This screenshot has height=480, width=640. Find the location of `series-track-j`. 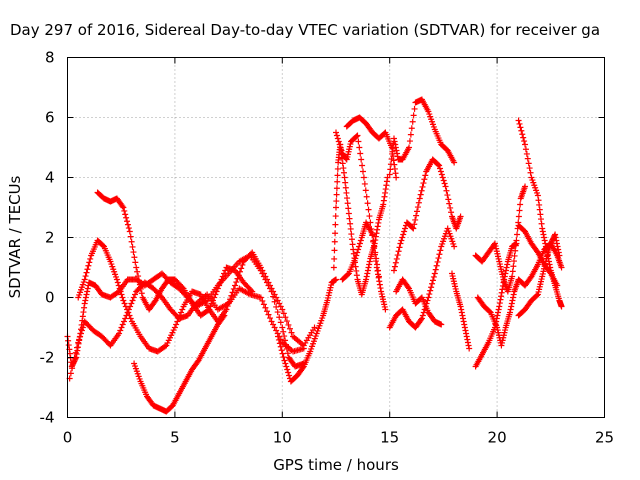

series-track-j is located at coordinates (360, 251).